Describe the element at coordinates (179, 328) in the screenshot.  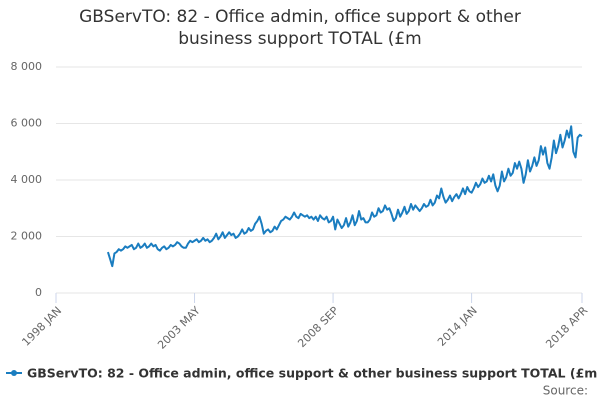
I see `x-tick-label: 2003 MAY` at that location.